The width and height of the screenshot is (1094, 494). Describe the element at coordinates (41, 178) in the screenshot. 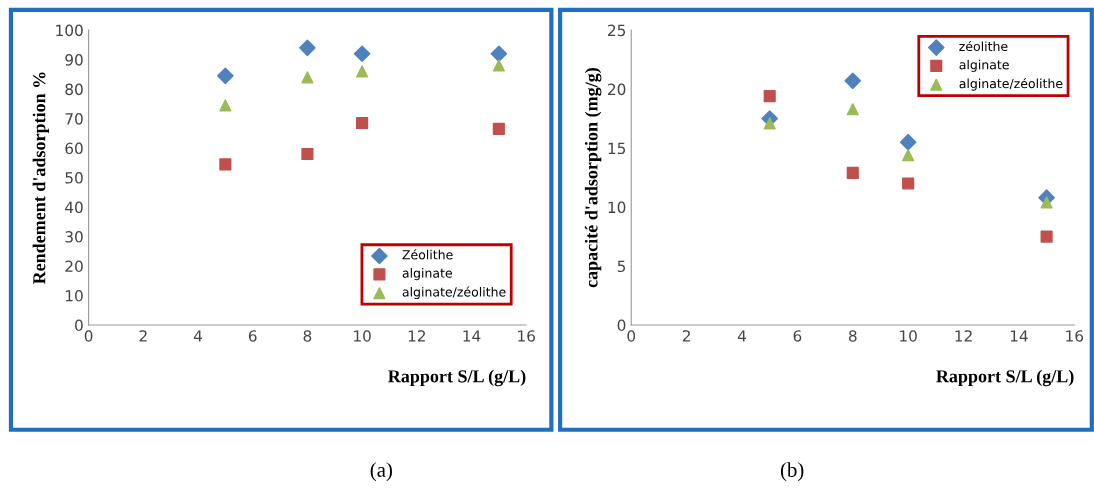

I see `y-axis-title: Rendement d'adsorption %` at that location.